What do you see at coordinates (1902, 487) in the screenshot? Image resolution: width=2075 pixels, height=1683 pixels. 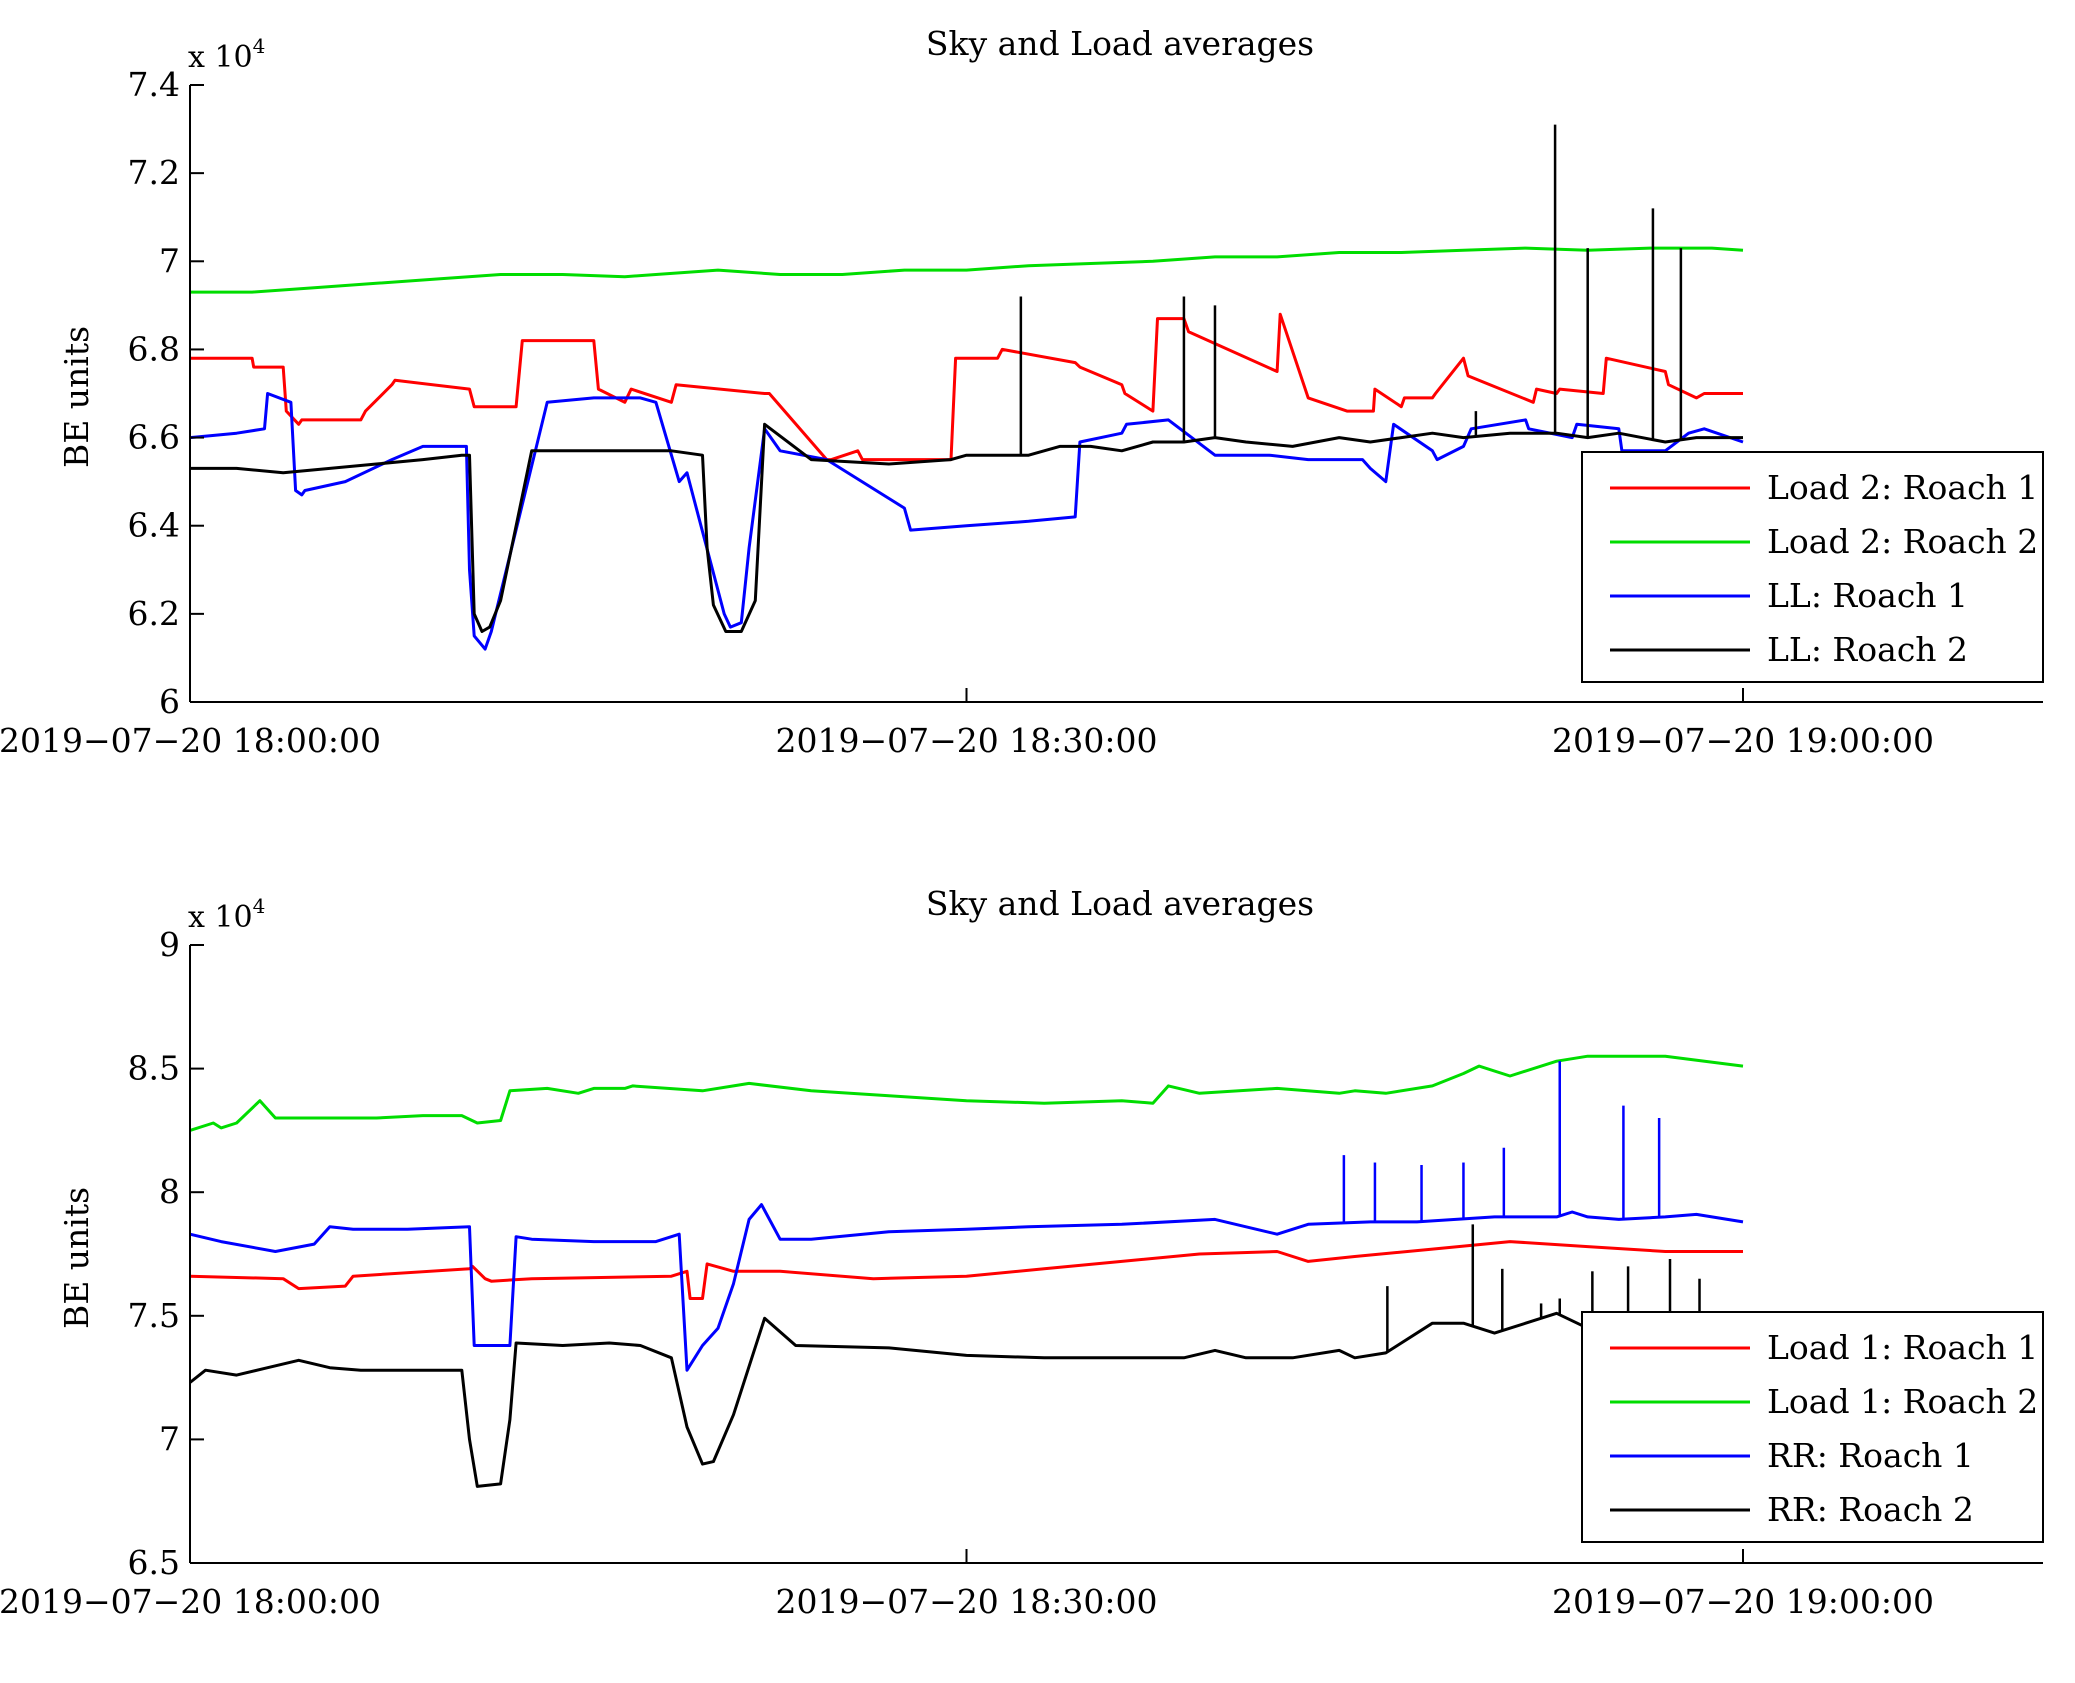 I see `legend-label: Load 2: Roach 1` at bounding box center [1902, 487].